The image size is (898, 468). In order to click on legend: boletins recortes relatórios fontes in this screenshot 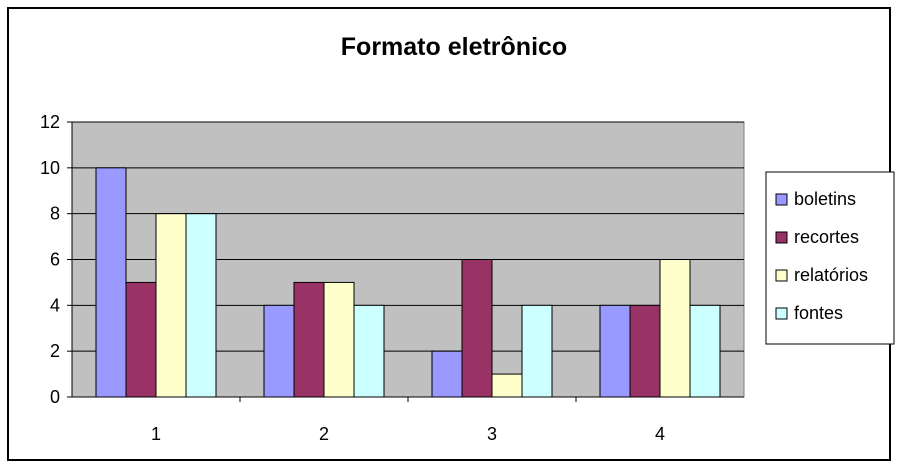, I will do `click(830, 258)`.